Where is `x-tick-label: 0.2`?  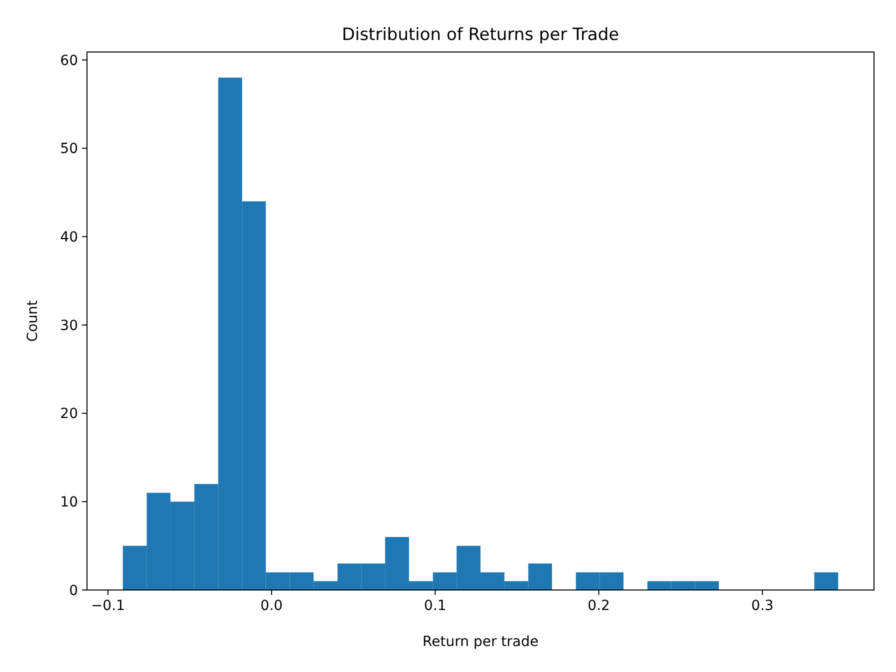 x-tick-label: 0.2 is located at coordinates (599, 606).